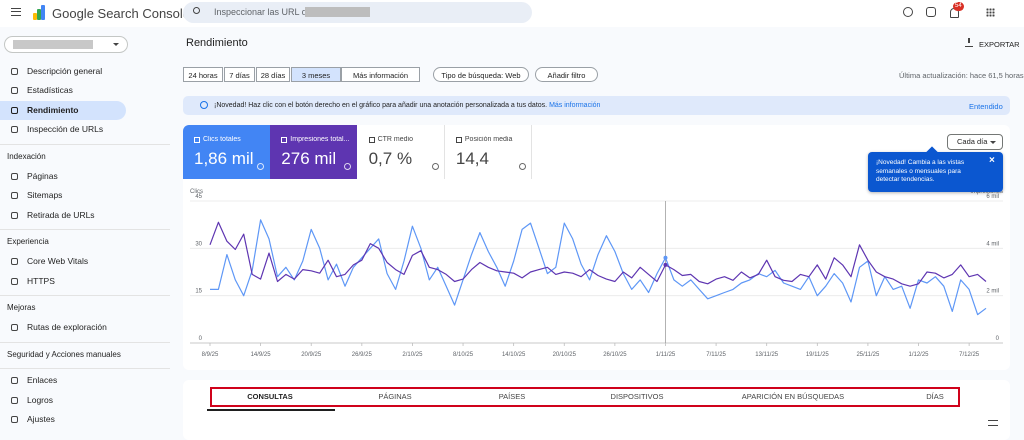 Image resolution: width=1024 pixels, height=440 pixels. I want to click on x-tick-label: 7/12/25, so click(969, 355).